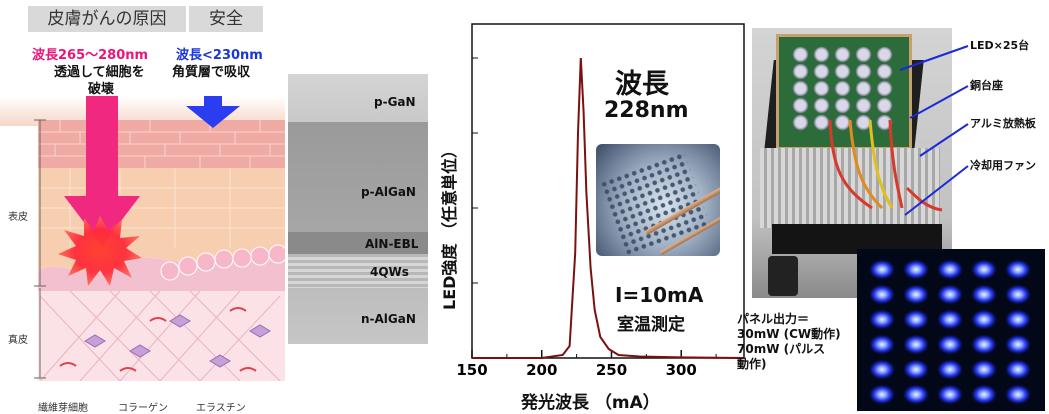  What do you see at coordinates (611, 370) in the screenshot?
I see `x-tick-label-250: 250` at bounding box center [611, 370].